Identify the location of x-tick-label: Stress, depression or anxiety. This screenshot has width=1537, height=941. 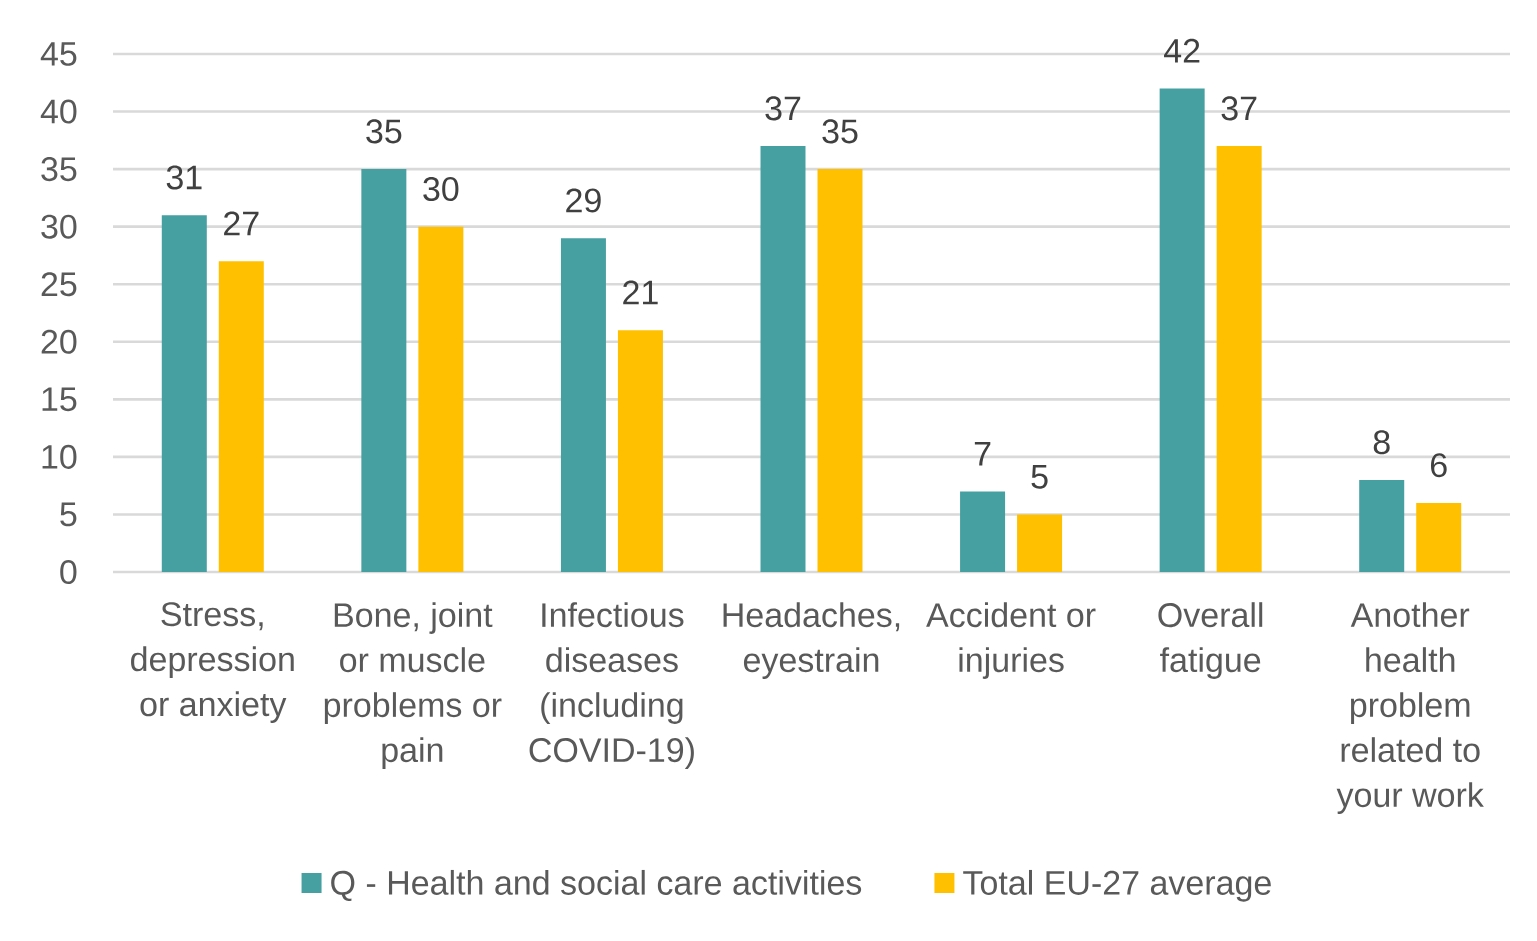
(212, 662).